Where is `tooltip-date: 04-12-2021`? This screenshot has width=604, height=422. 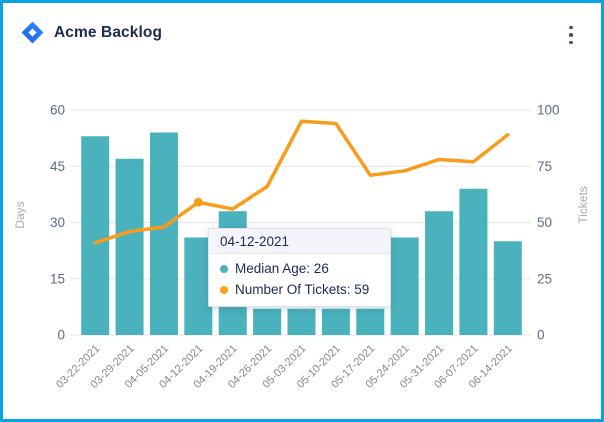 tooltip-date: 04-12-2021 is located at coordinates (299, 241).